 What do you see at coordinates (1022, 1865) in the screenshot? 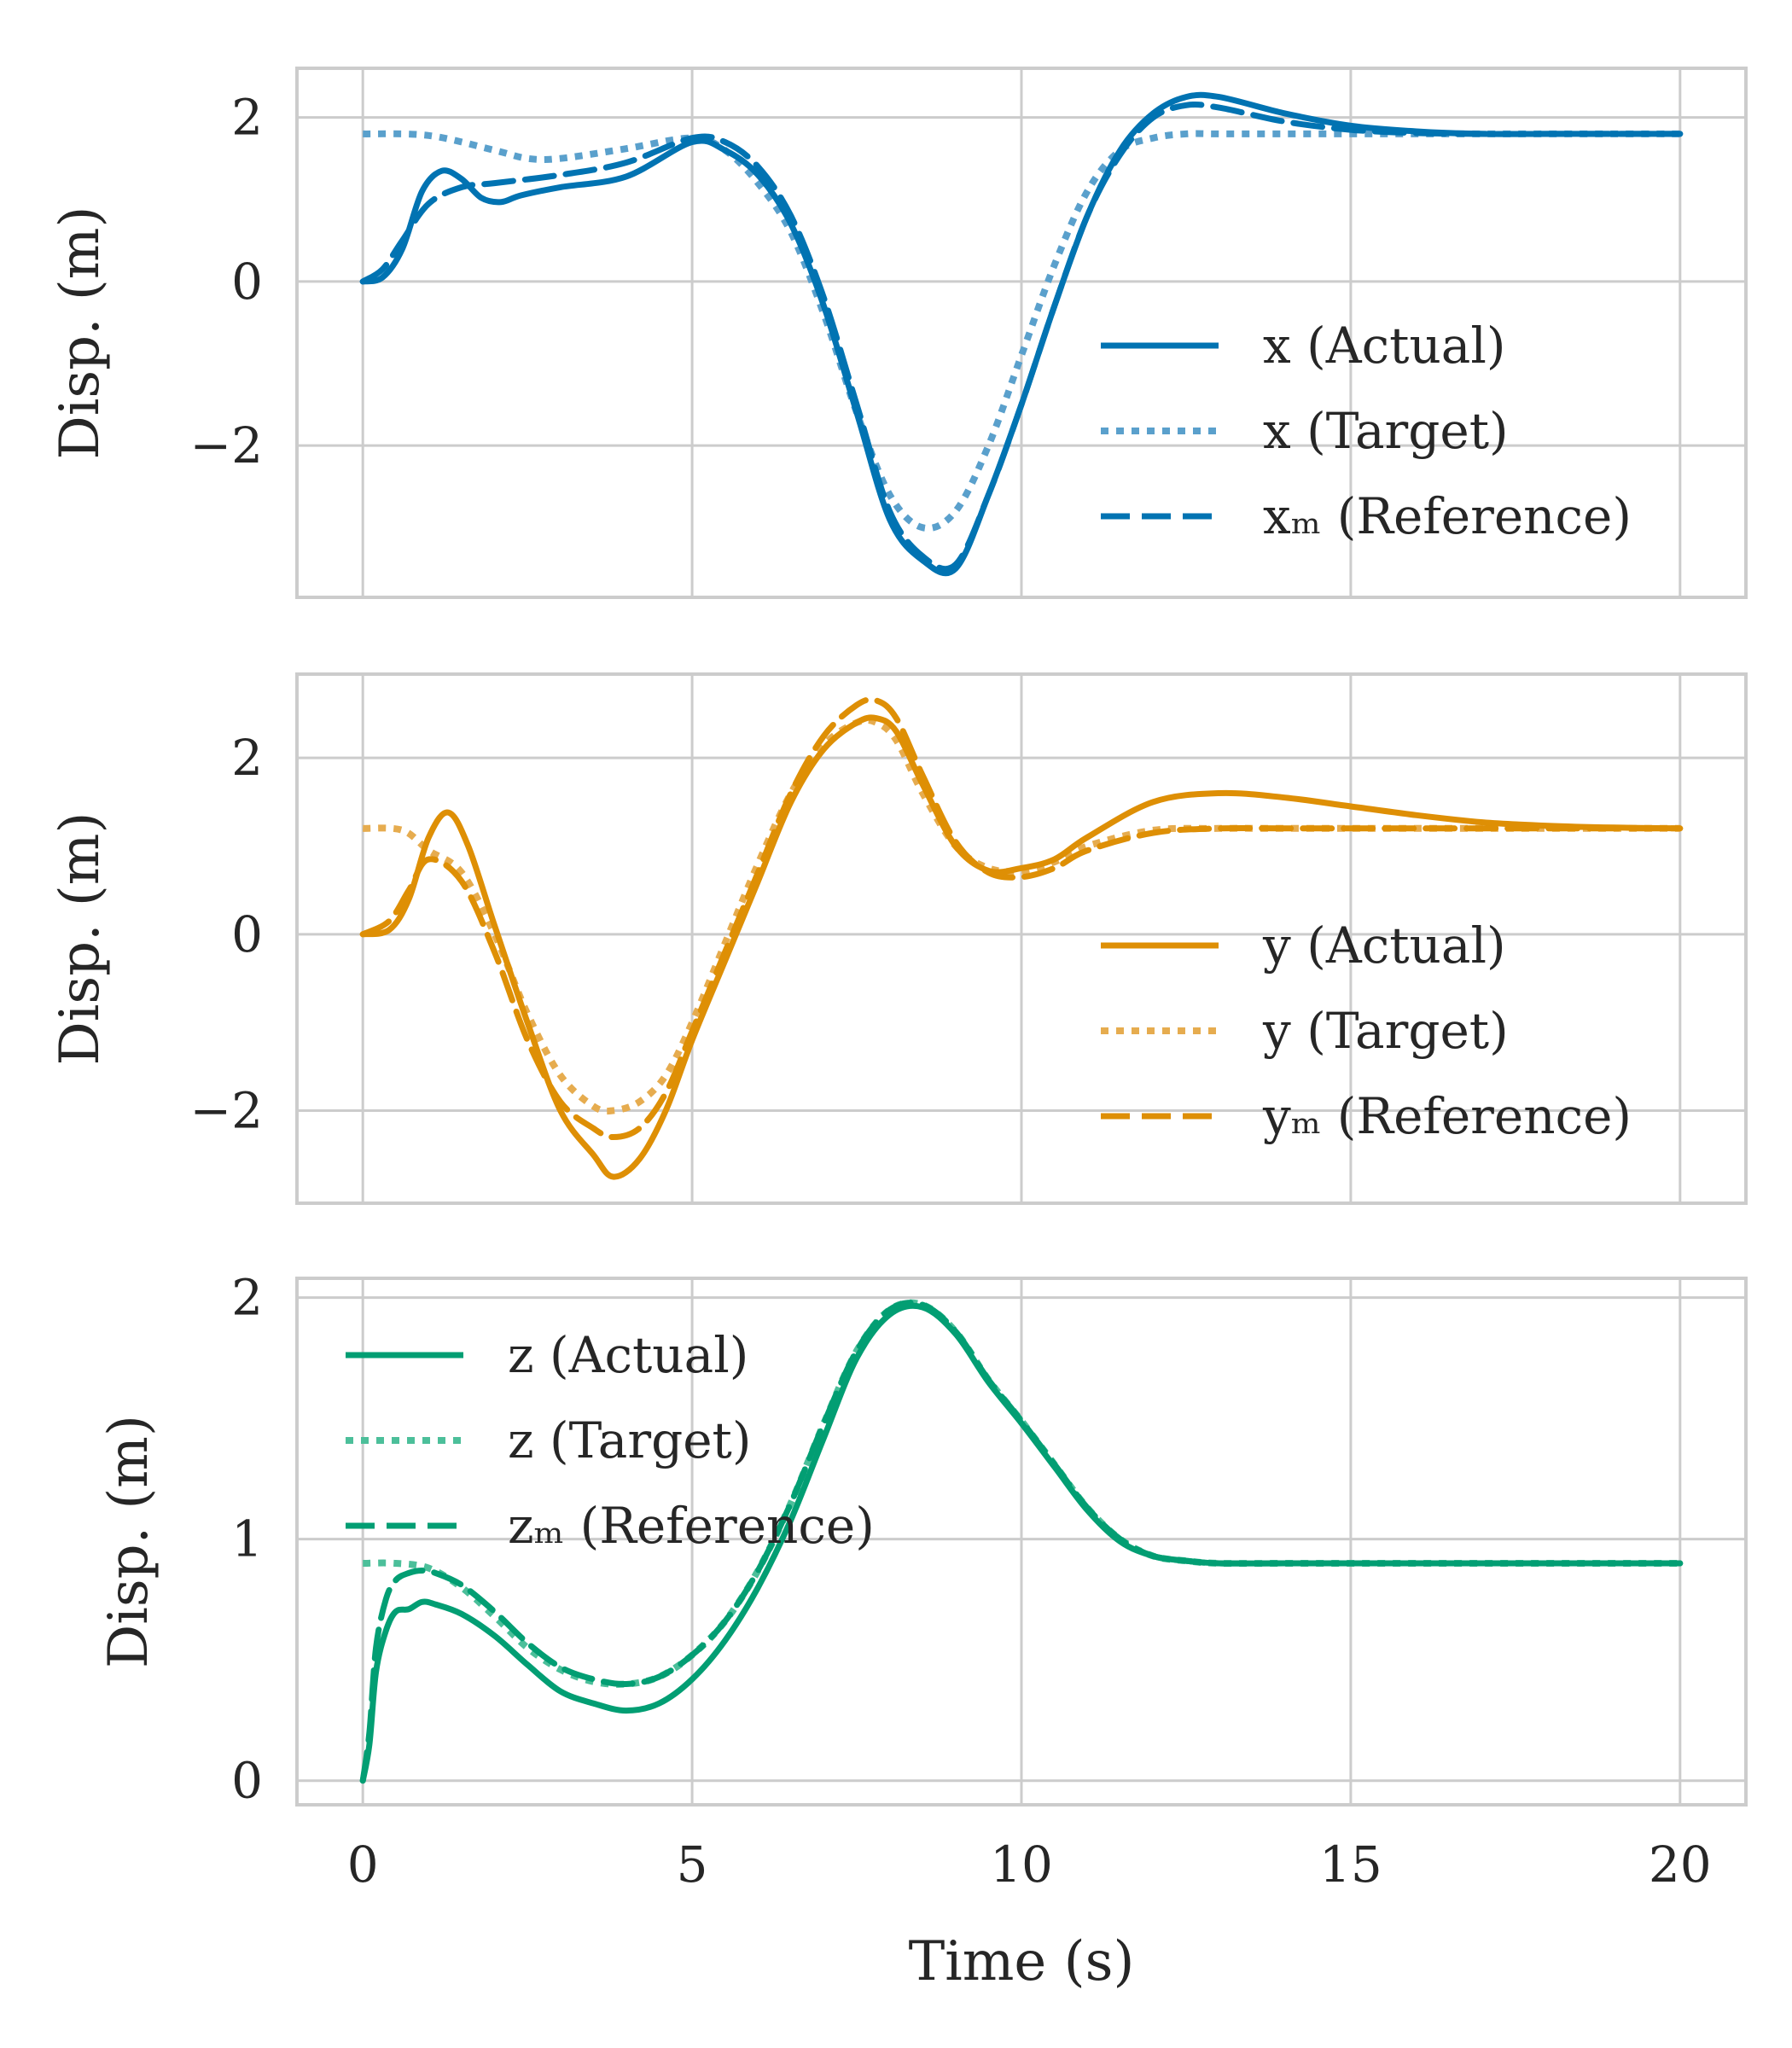
I see `x-tick-label: 10` at bounding box center [1022, 1865].